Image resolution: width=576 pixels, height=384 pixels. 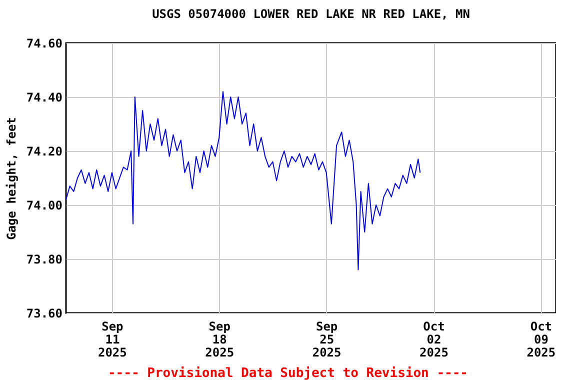 What do you see at coordinates (44, 259) in the screenshot?
I see `y-tick-label: 73.80` at bounding box center [44, 259].